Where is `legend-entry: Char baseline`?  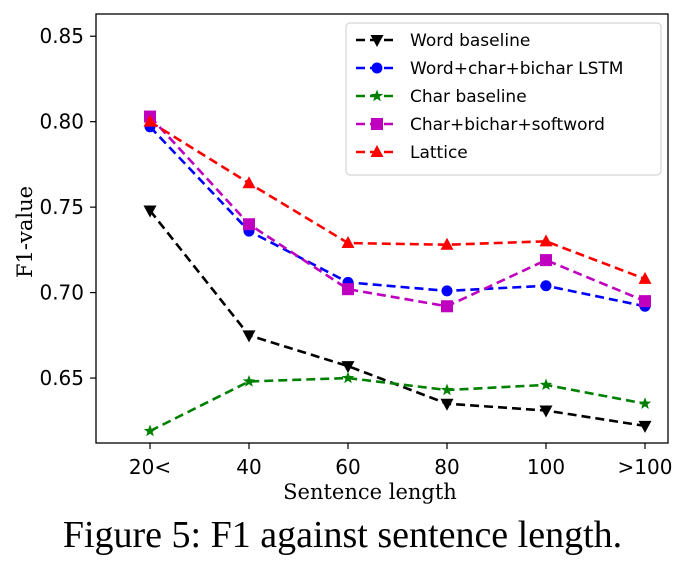
legend-entry: Char baseline is located at coordinates (441, 97).